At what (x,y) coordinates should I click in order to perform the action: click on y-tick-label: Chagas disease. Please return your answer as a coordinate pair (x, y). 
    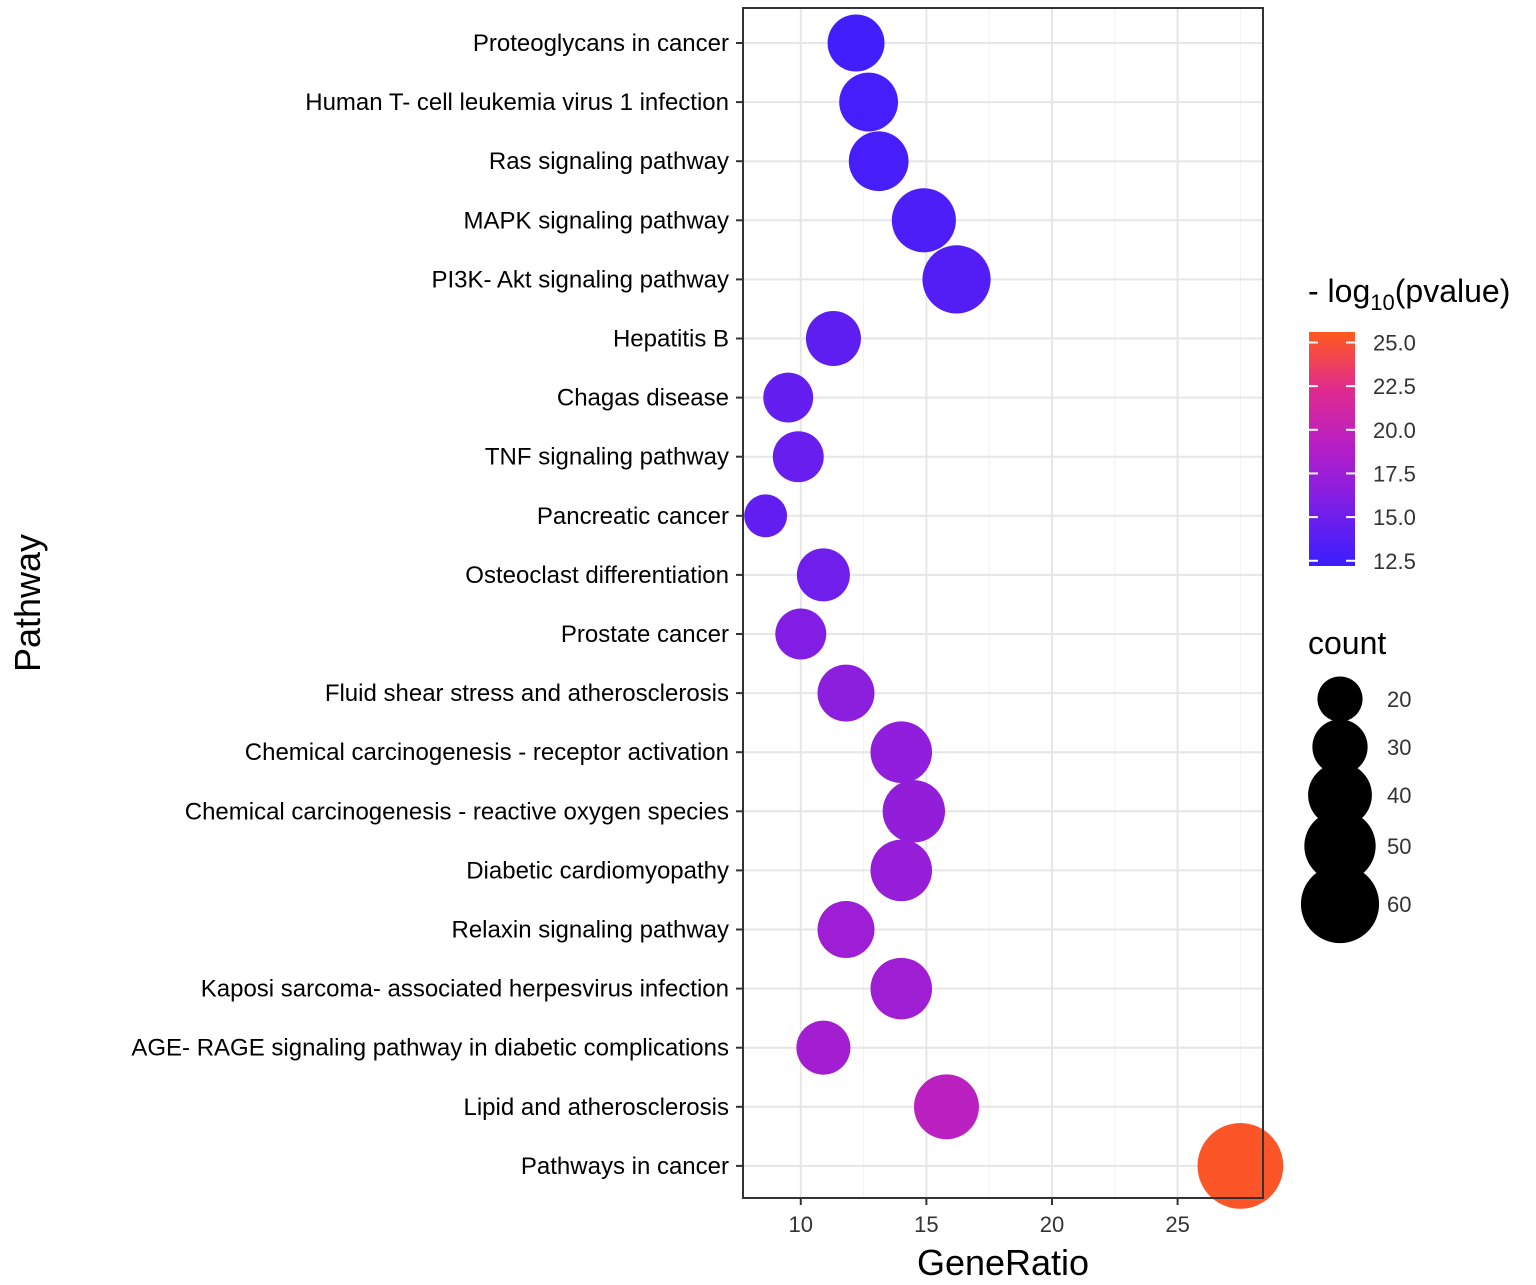
    Looking at the image, I should click on (643, 398).